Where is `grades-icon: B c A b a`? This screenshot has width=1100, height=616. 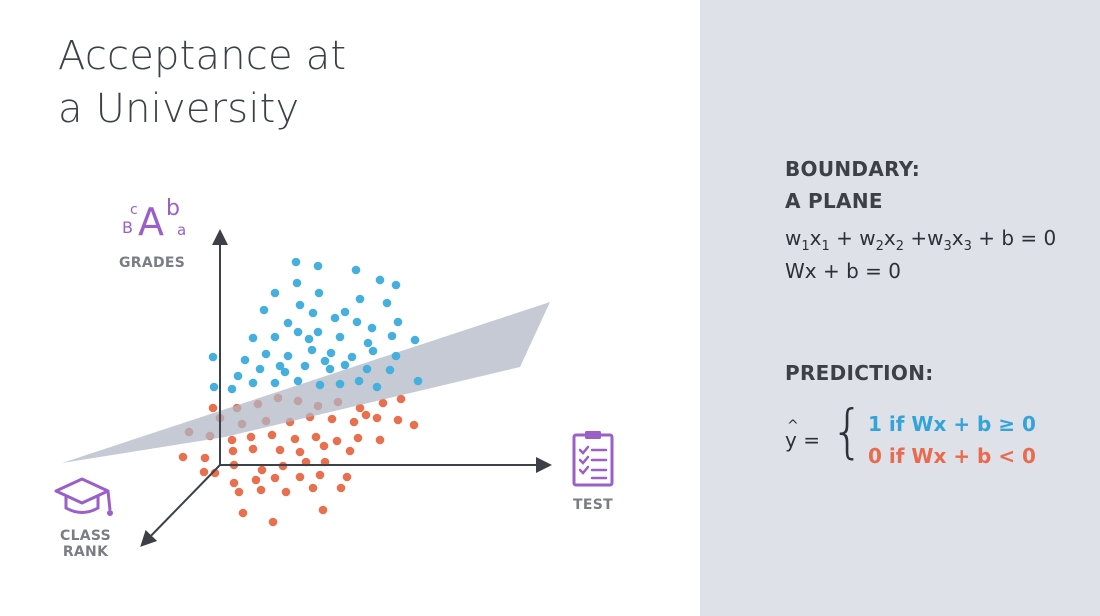 grades-icon: B c A b a is located at coordinates (155, 222).